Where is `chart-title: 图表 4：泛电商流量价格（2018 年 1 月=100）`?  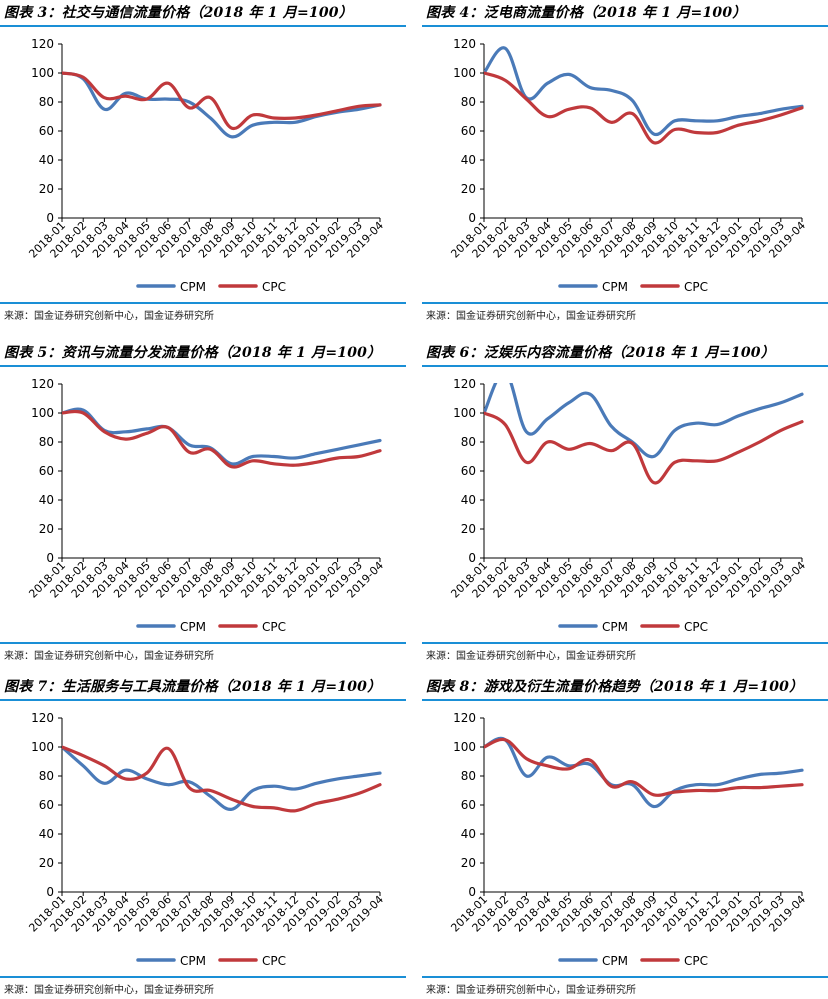
chart-title: 图表 4：泛电商流量价格（2018 年 1 月=100） is located at coordinates (586, 13).